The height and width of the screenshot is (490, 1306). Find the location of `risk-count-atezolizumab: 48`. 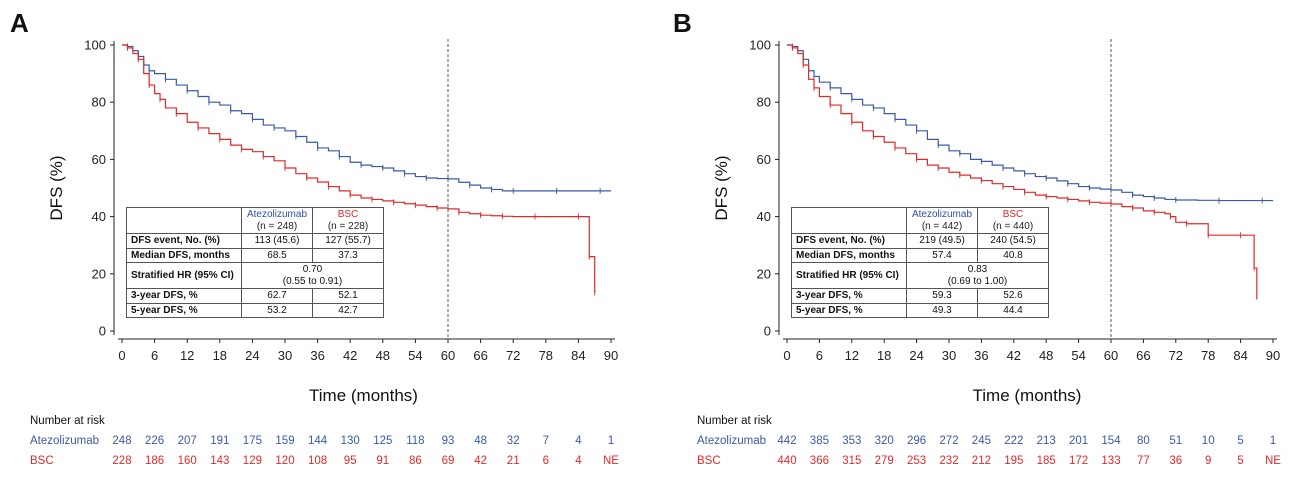

risk-count-atezolizumab: 48 is located at coordinates (480, 441).